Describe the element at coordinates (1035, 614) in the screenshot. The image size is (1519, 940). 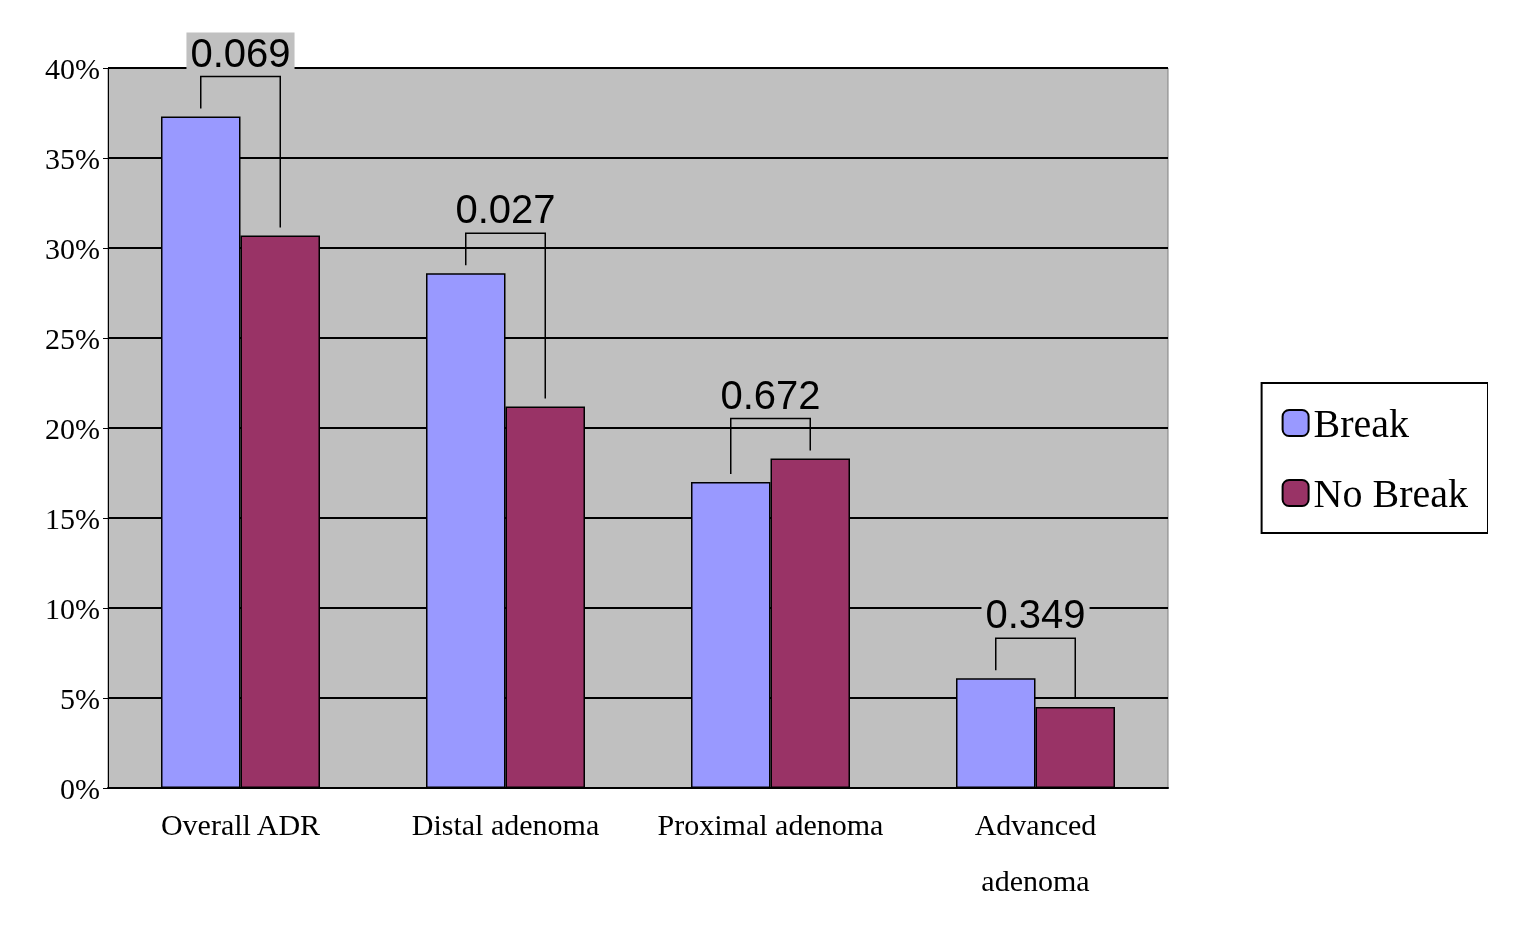
I see `annotation: 0.349` at that location.